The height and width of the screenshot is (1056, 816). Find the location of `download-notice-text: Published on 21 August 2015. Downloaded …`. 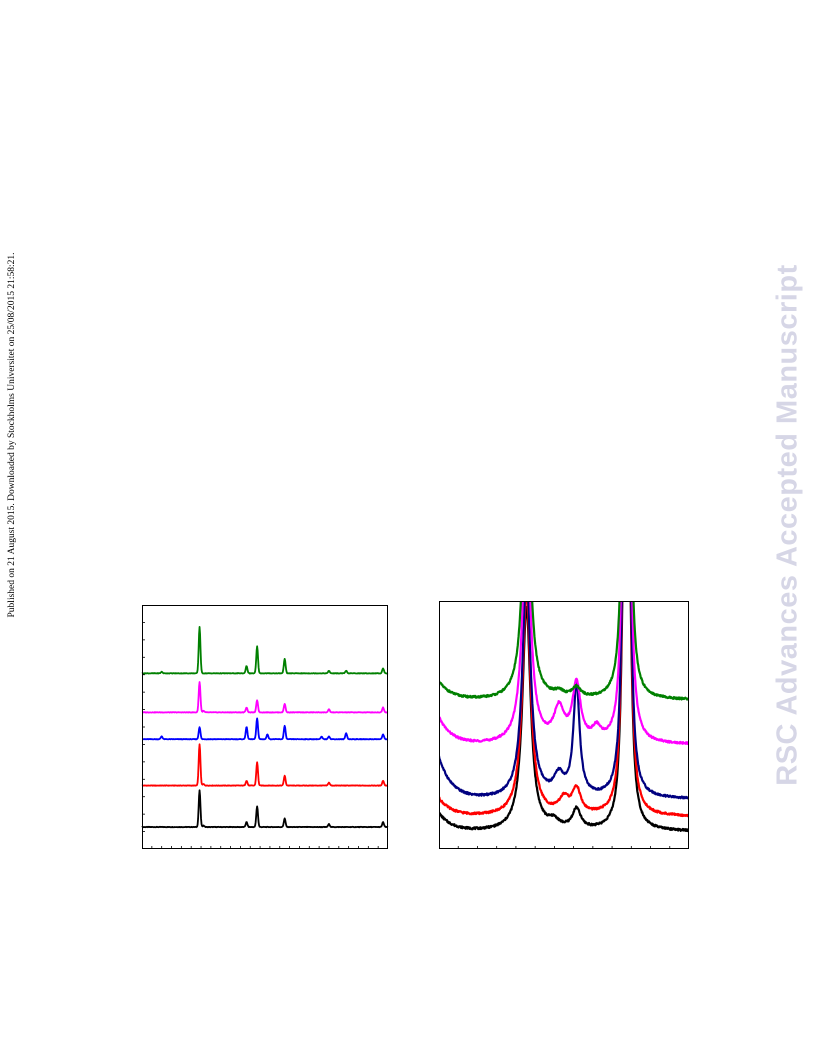

download-notice-text: Published on 21 August 2015. Downloaded … is located at coordinates (12, 435).